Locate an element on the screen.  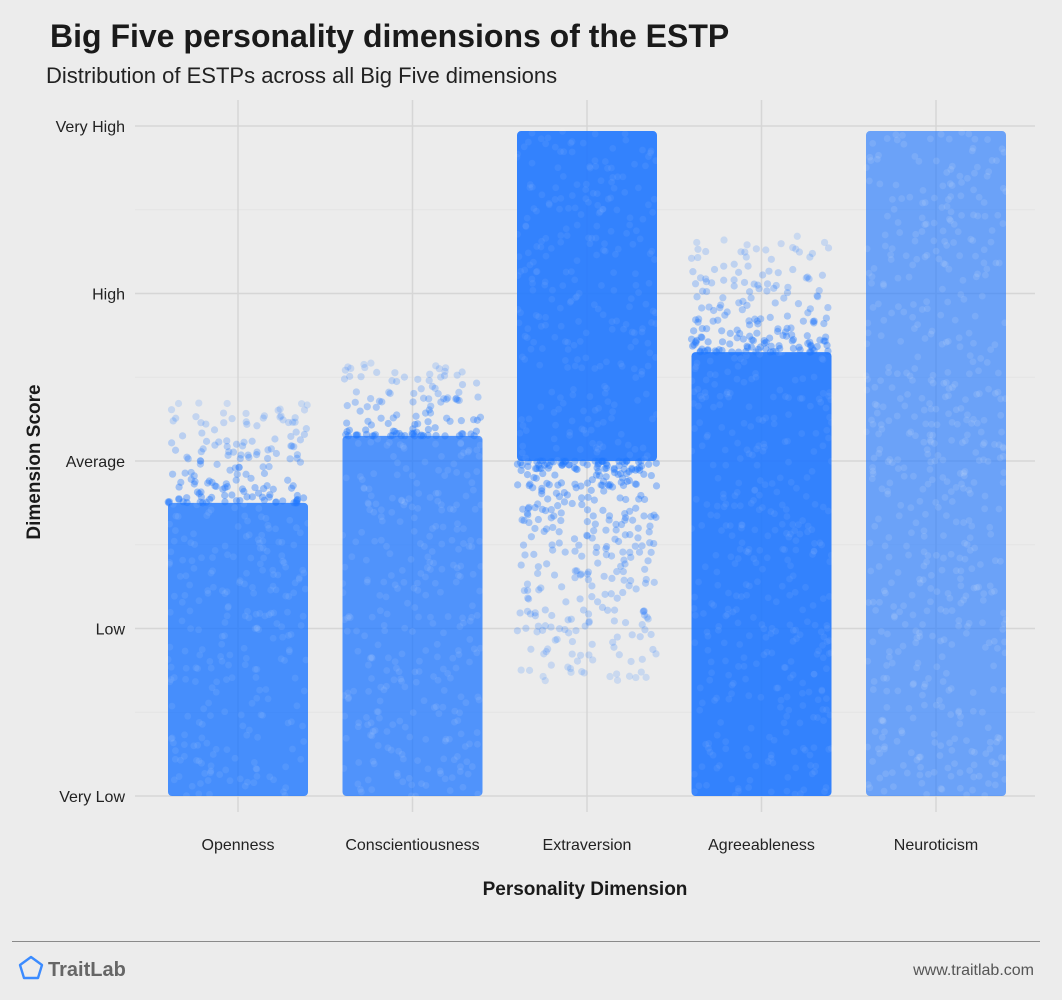
brand: TraitLab is located at coordinates (72, 969).